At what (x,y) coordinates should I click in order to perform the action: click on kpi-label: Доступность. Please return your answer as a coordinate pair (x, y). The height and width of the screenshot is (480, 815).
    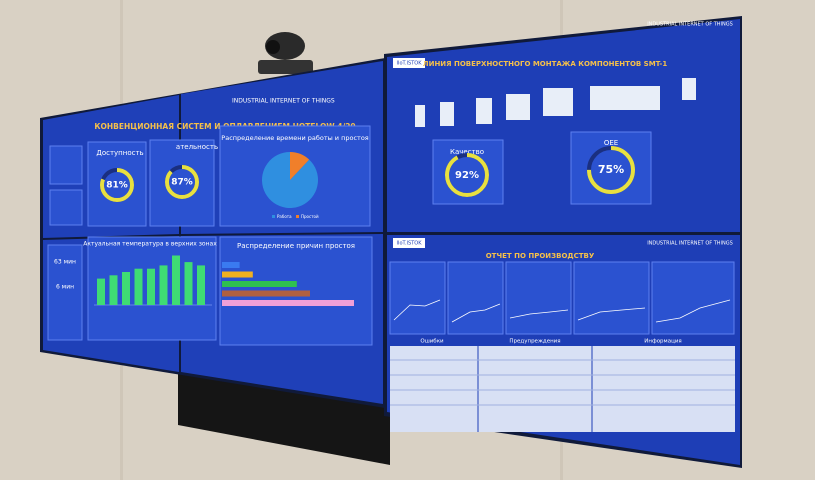
    Looking at the image, I should click on (119, 153).